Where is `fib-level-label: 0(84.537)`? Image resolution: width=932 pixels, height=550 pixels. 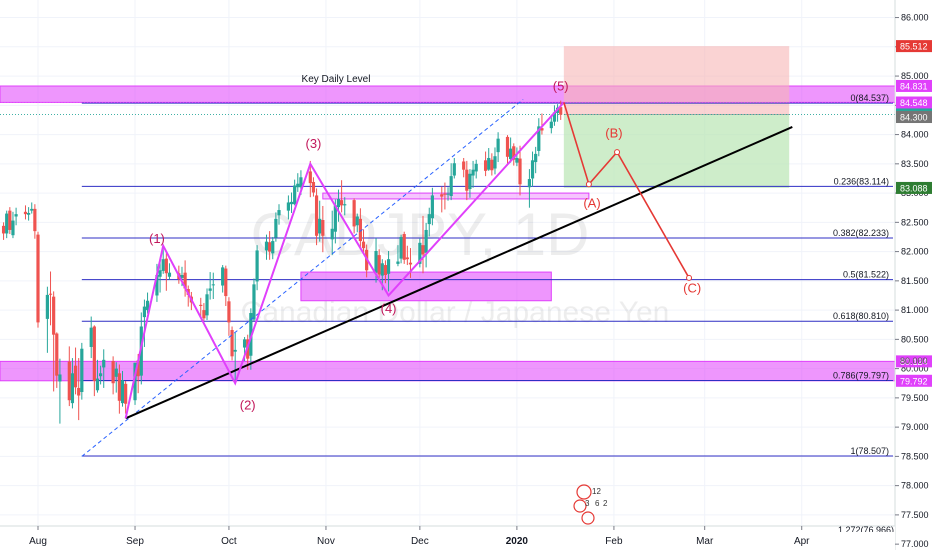 fib-level-label: 0(84.537) is located at coordinates (869, 98).